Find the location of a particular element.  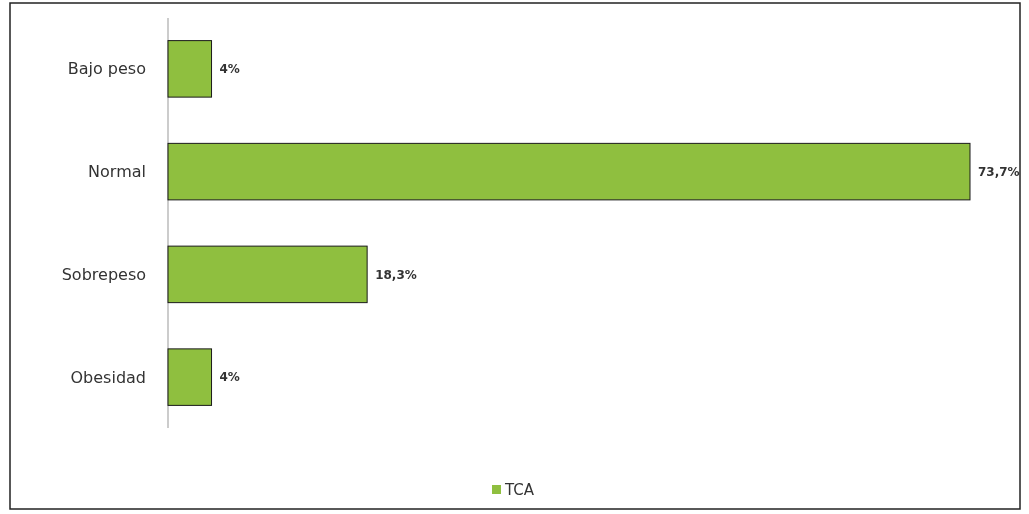

y-tick-label: Obesidad is located at coordinates (108, 377).